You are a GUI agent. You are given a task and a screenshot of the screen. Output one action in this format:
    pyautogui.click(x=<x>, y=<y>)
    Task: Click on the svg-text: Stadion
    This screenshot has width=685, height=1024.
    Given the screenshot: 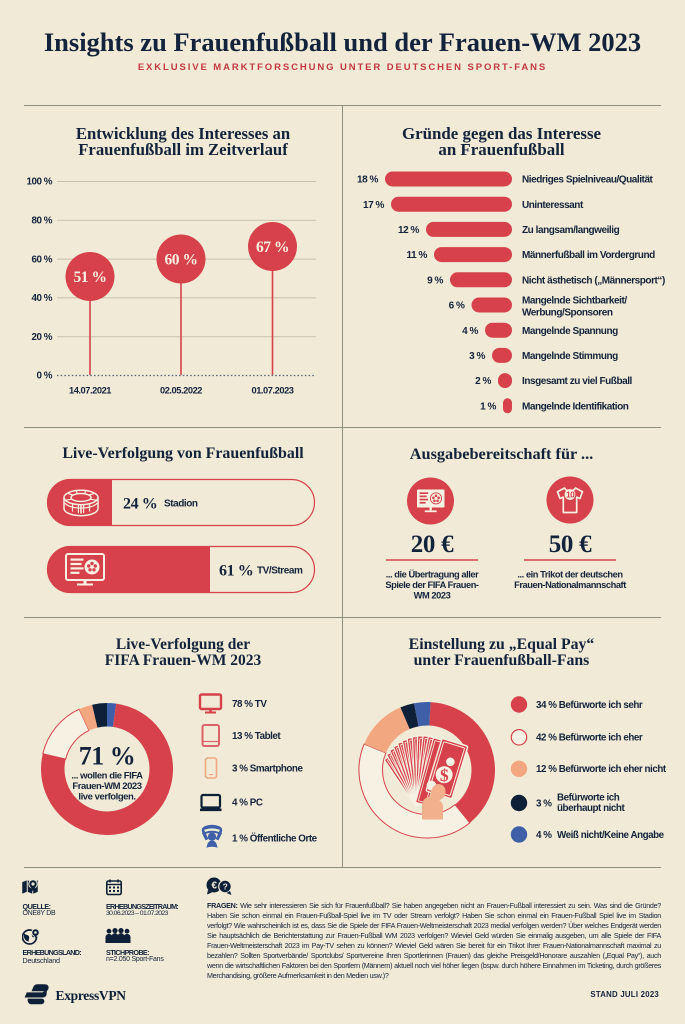 What is the action you would take?
    pyautogui.click(x=181, y=504)
    